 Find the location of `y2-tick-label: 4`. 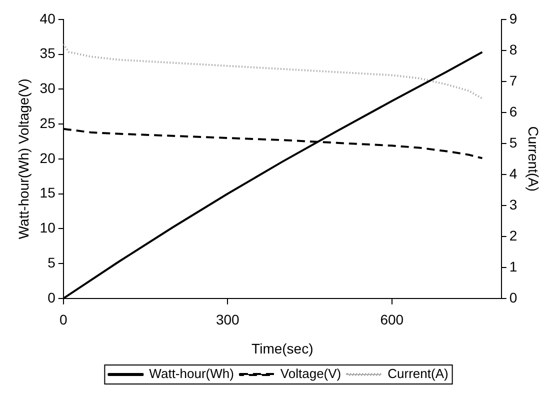

y2-tick-label: 4 is located at coordinates (513, 173).